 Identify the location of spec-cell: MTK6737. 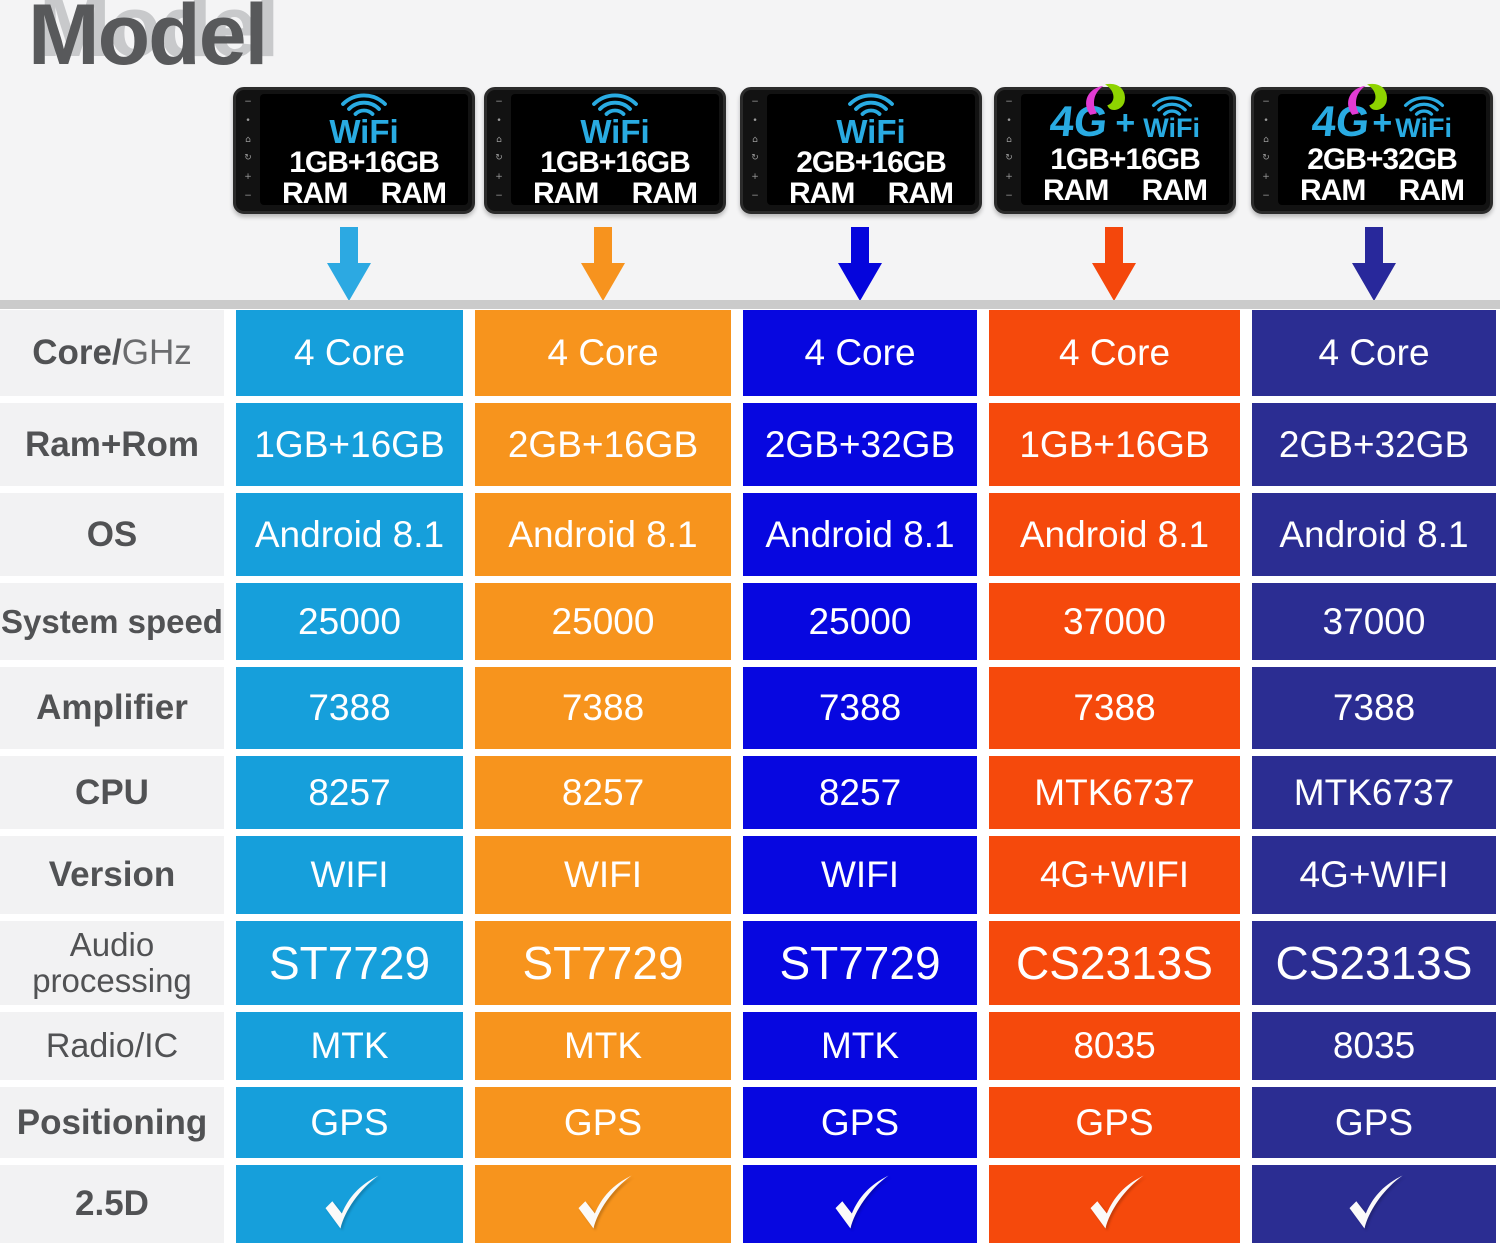
(1114, 792).